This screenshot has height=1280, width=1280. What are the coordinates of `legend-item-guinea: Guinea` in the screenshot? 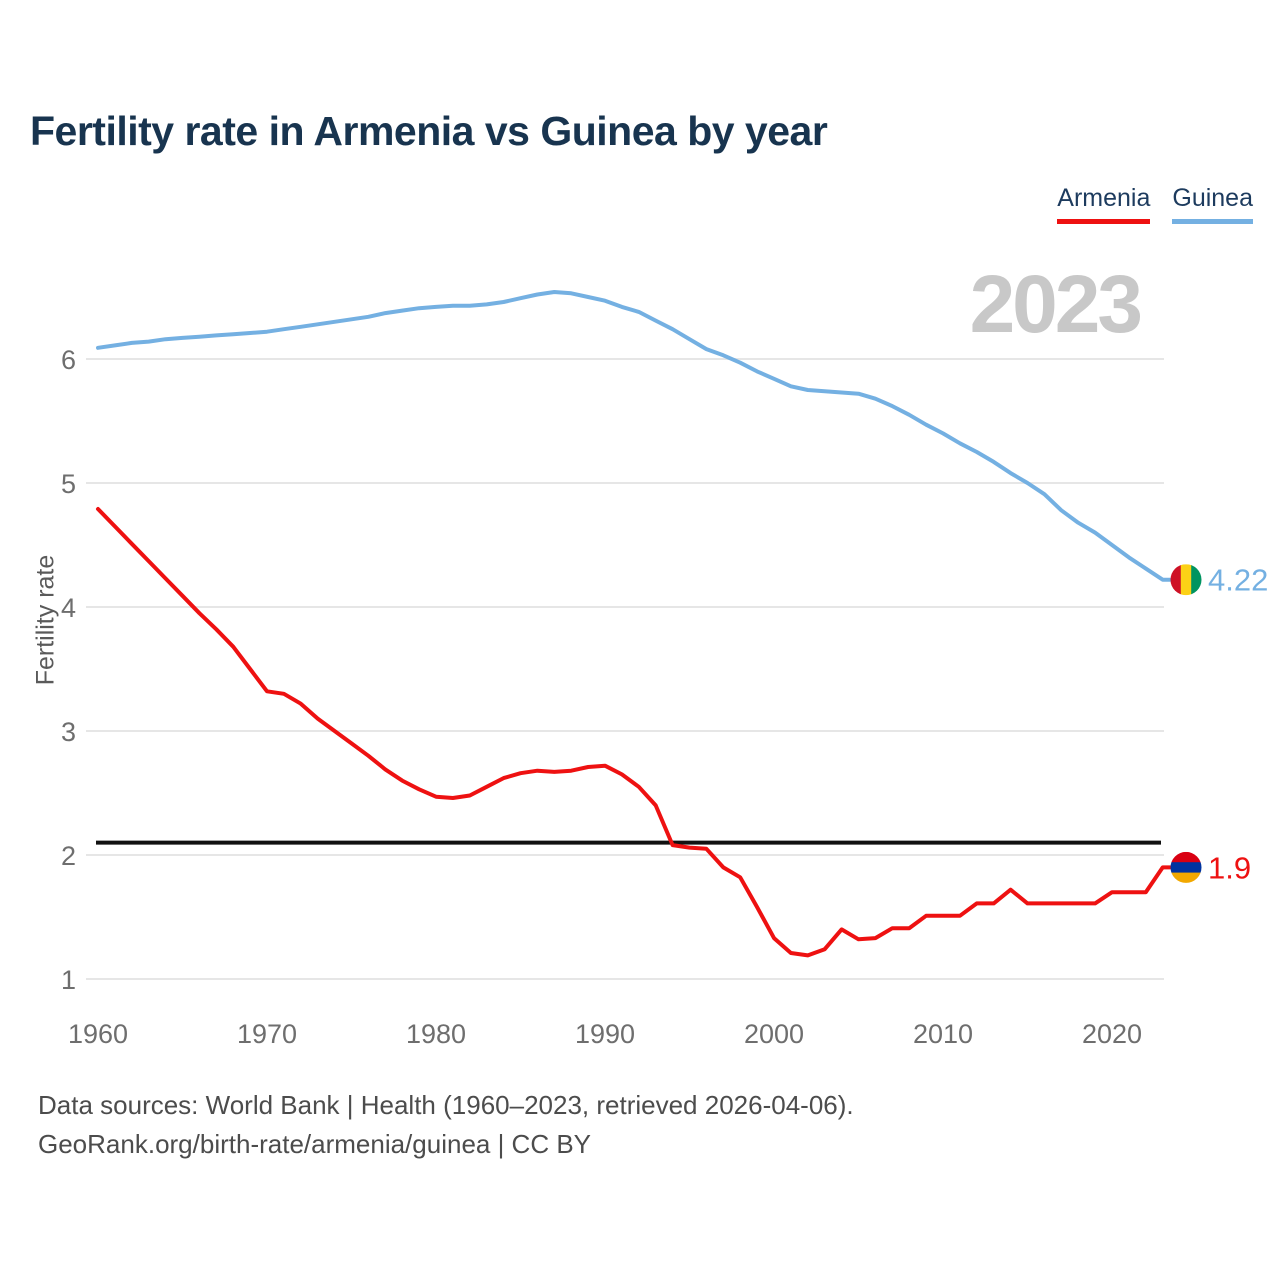 It's located at (1212, 204).